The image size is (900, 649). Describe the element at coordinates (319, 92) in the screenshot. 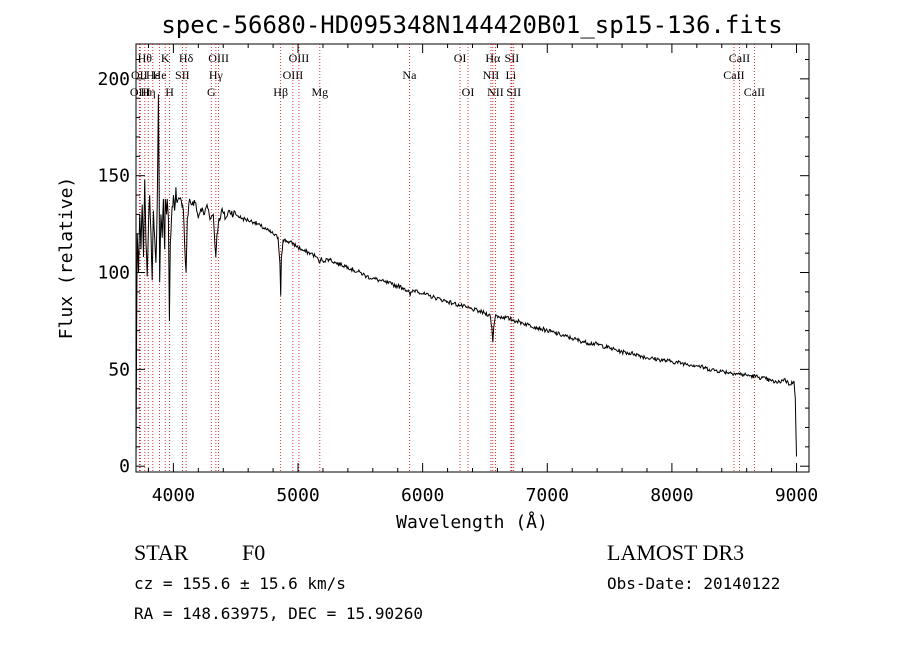

I see `line-marker-label: Mg` at that location.